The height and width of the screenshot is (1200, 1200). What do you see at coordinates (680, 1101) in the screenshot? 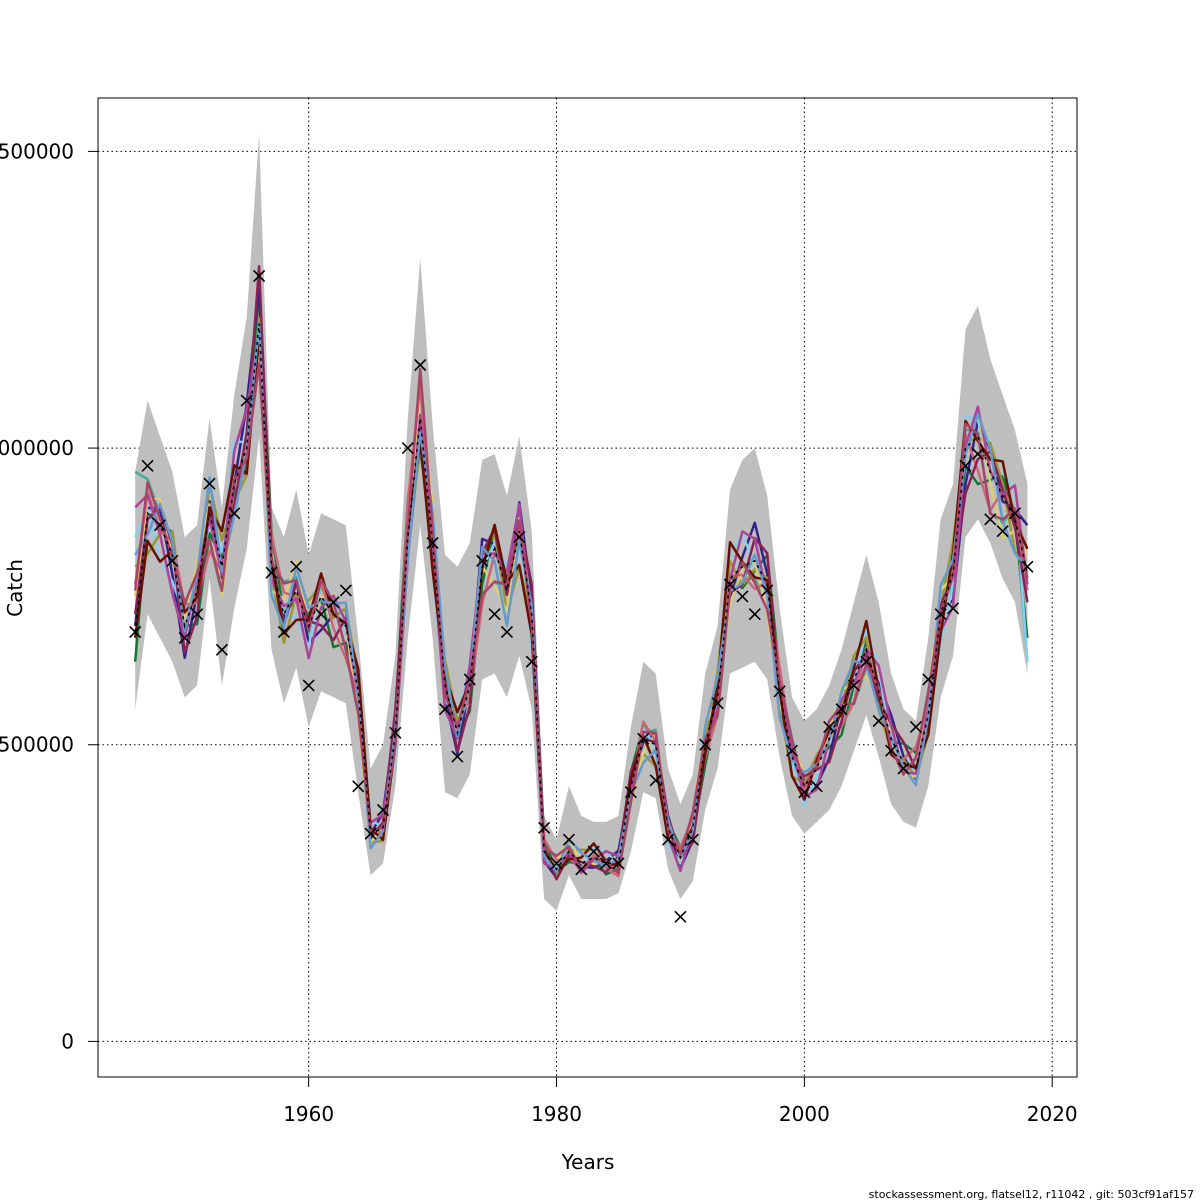
I see `x-axis-ticks: 1960 1980 2000 2020` at bounding box center [680, 1101].